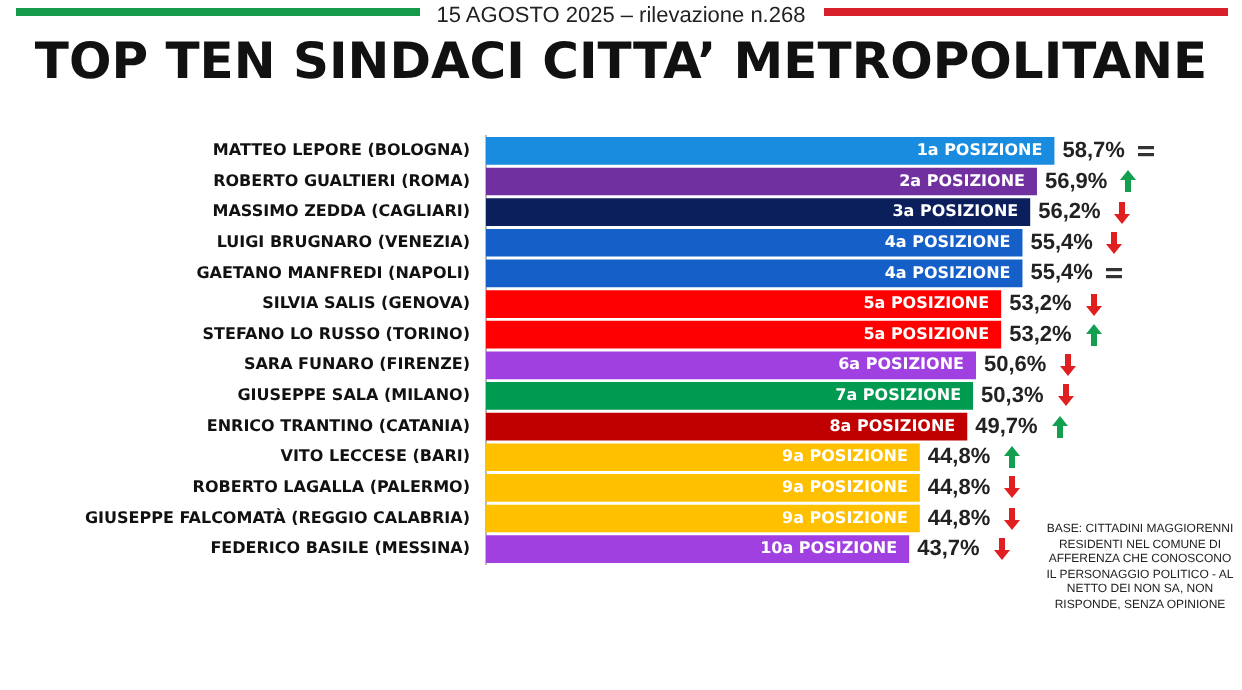 The width and height of the screenshot is (1242, 690). What do you see at coordinates (277, 516) in the screenshot?
I see `y-tick-label: GIUSEPPE FALCOMATÀ (REGGIO CALABRIA)` at bounding box center [277, 516].